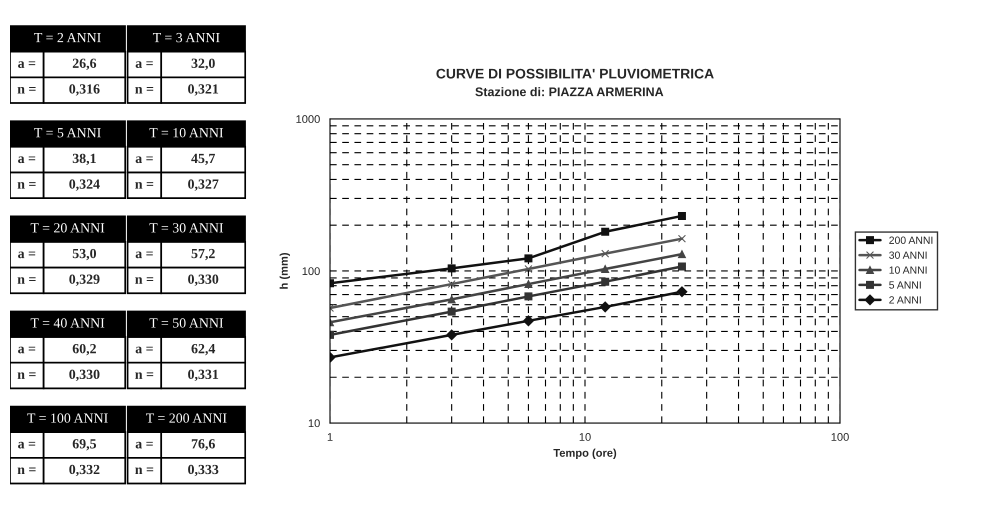  I want to click on text: 45,7, so click(203, 160).